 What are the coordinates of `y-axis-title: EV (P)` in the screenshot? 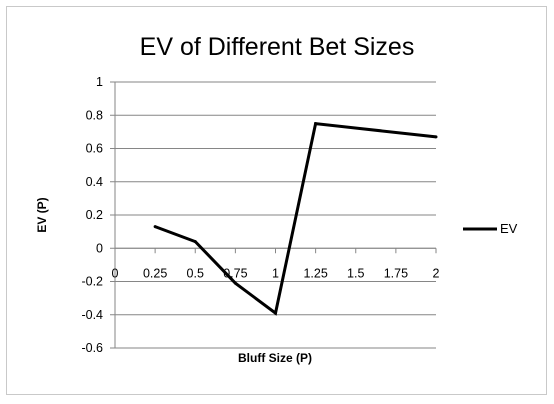 It's located at (42, 214).